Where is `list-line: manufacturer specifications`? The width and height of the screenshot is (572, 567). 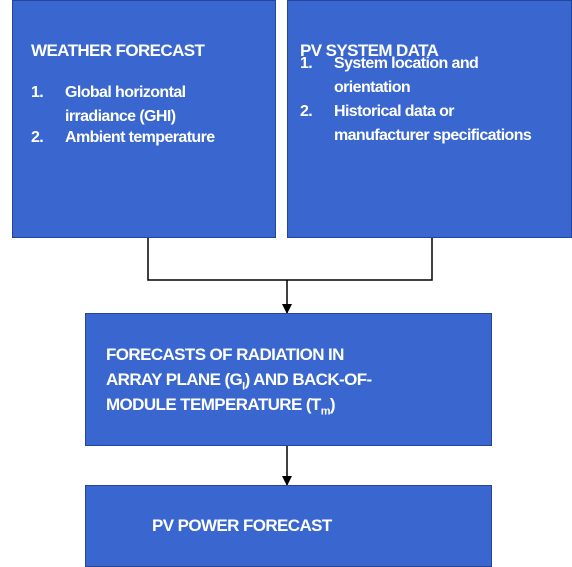
list-line: manufacturer specifications is located at coordinates (416, 136).